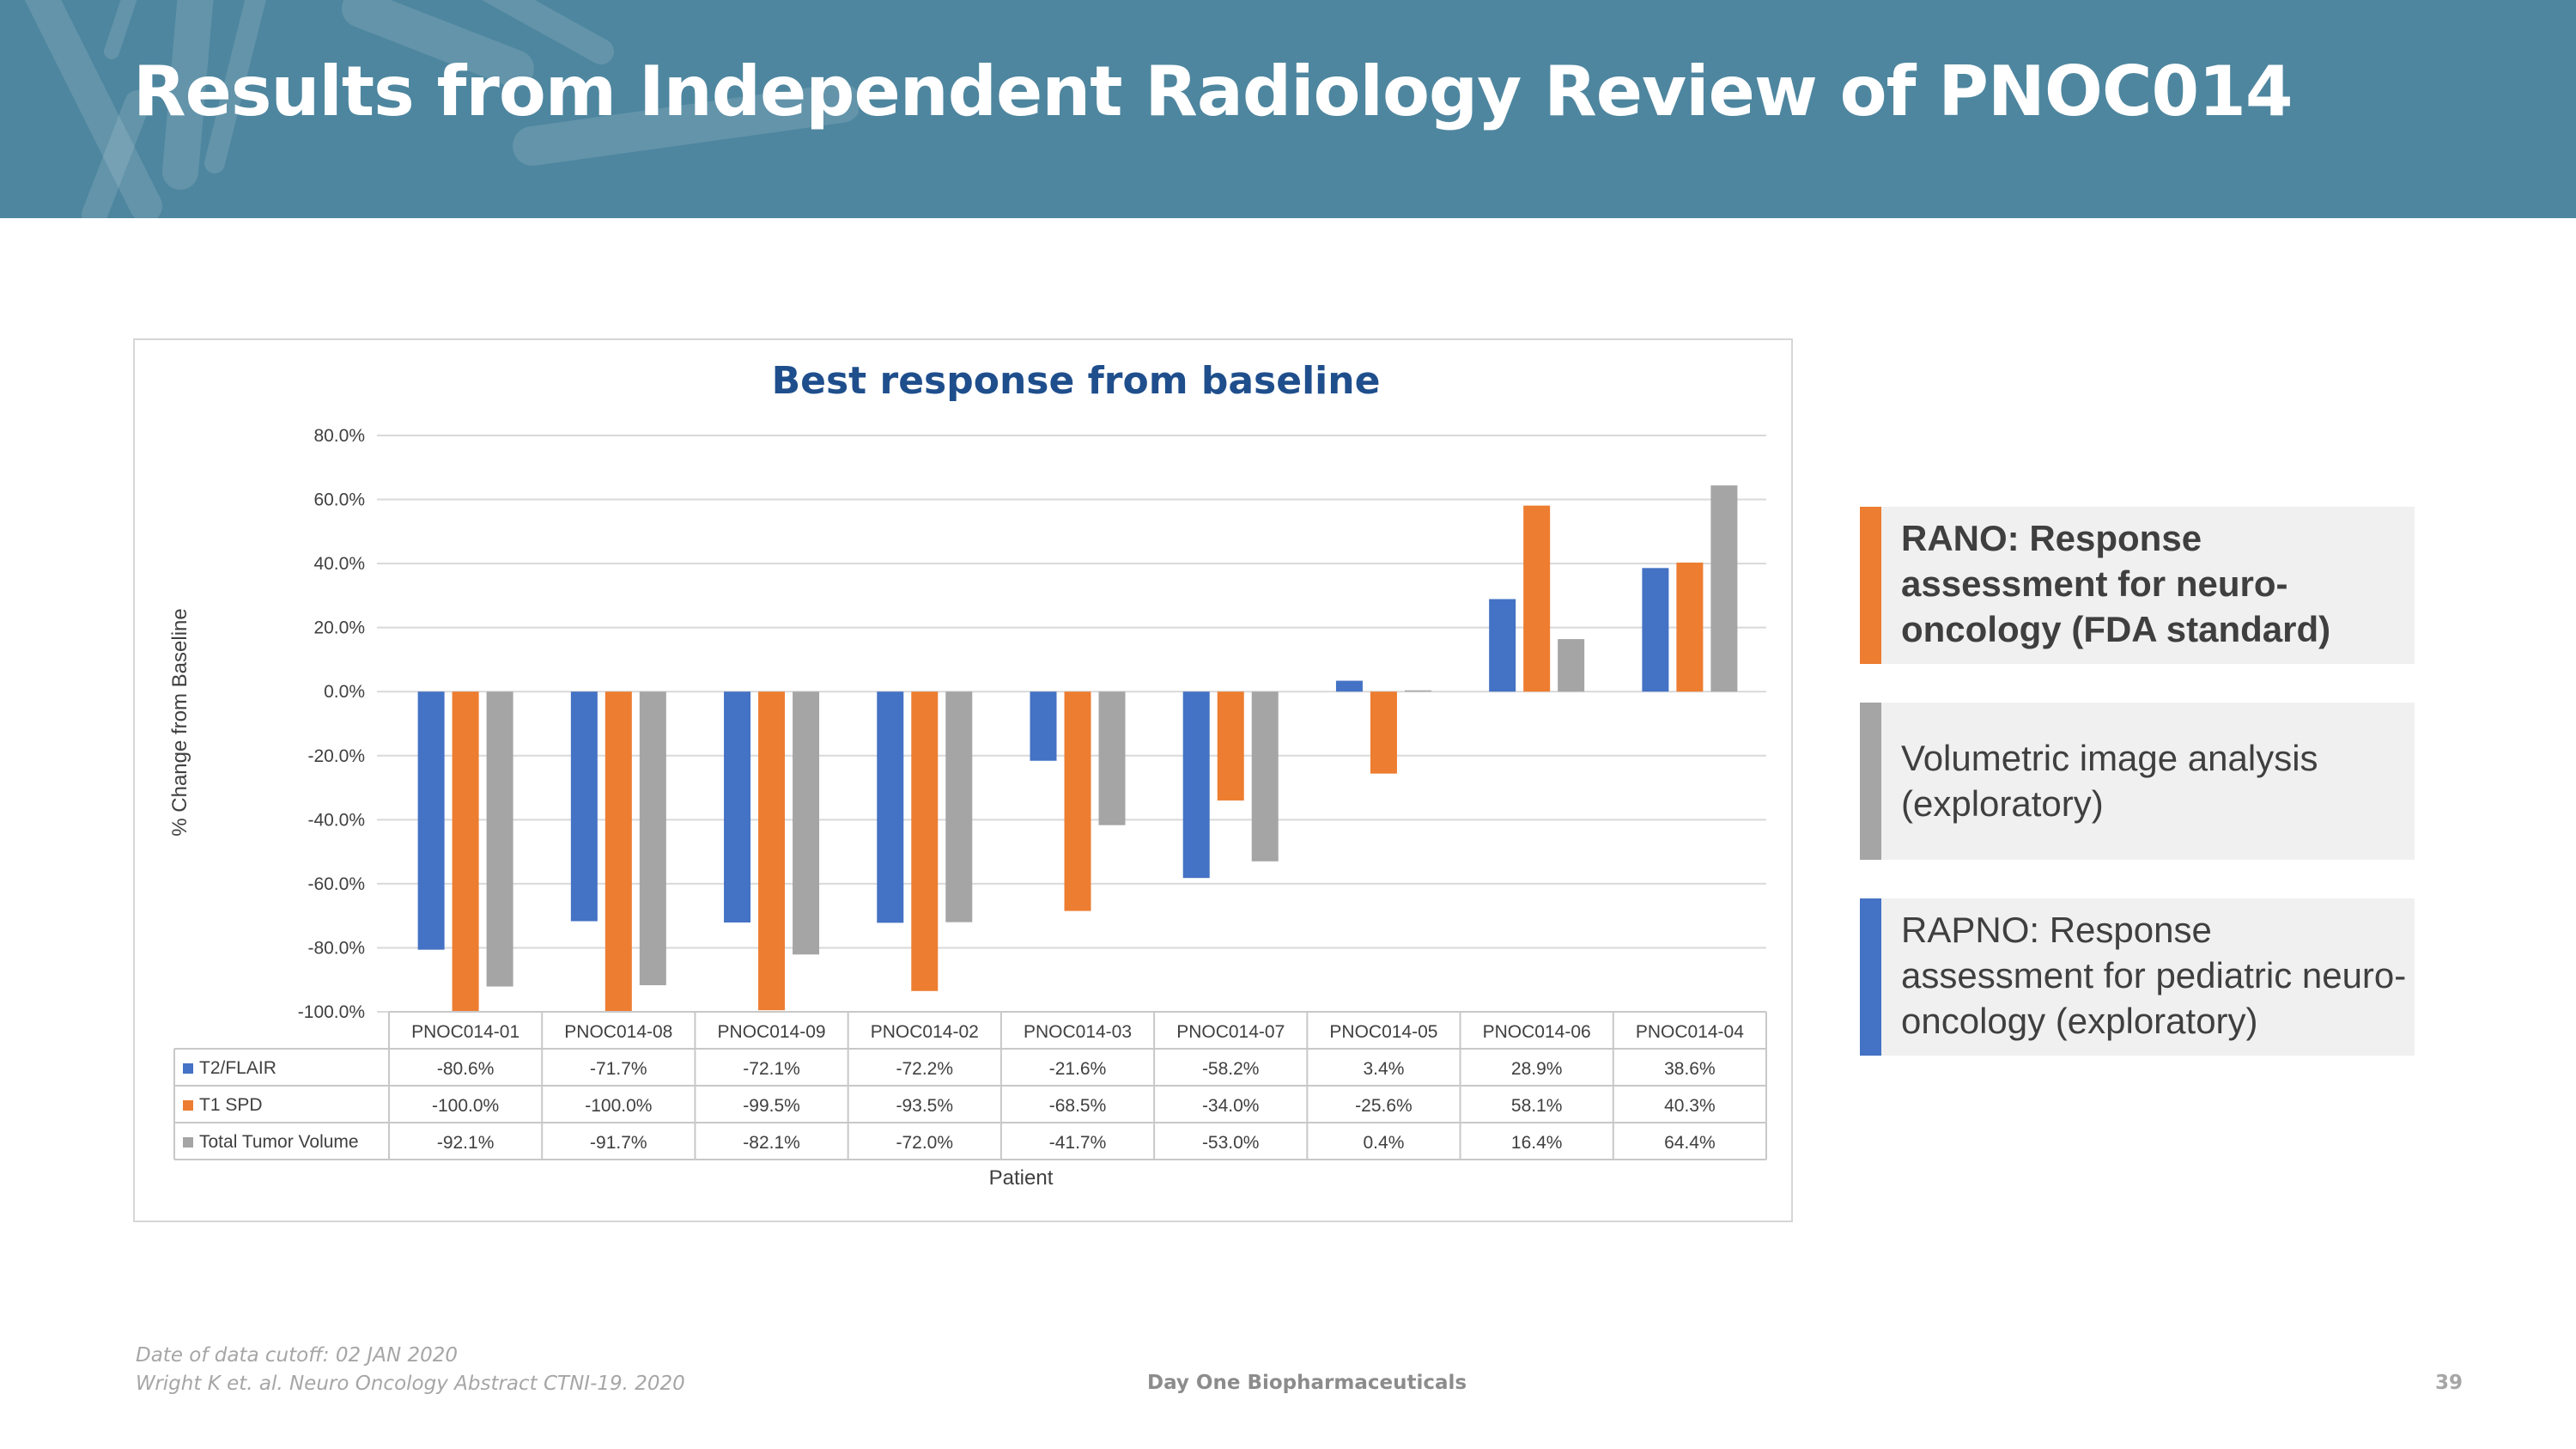 The width and height of the screenshot is (2576, 1449). Describe the element at coordinates (771, 1069) in the screenshot. I see `data-label: -72.1%` at that location.